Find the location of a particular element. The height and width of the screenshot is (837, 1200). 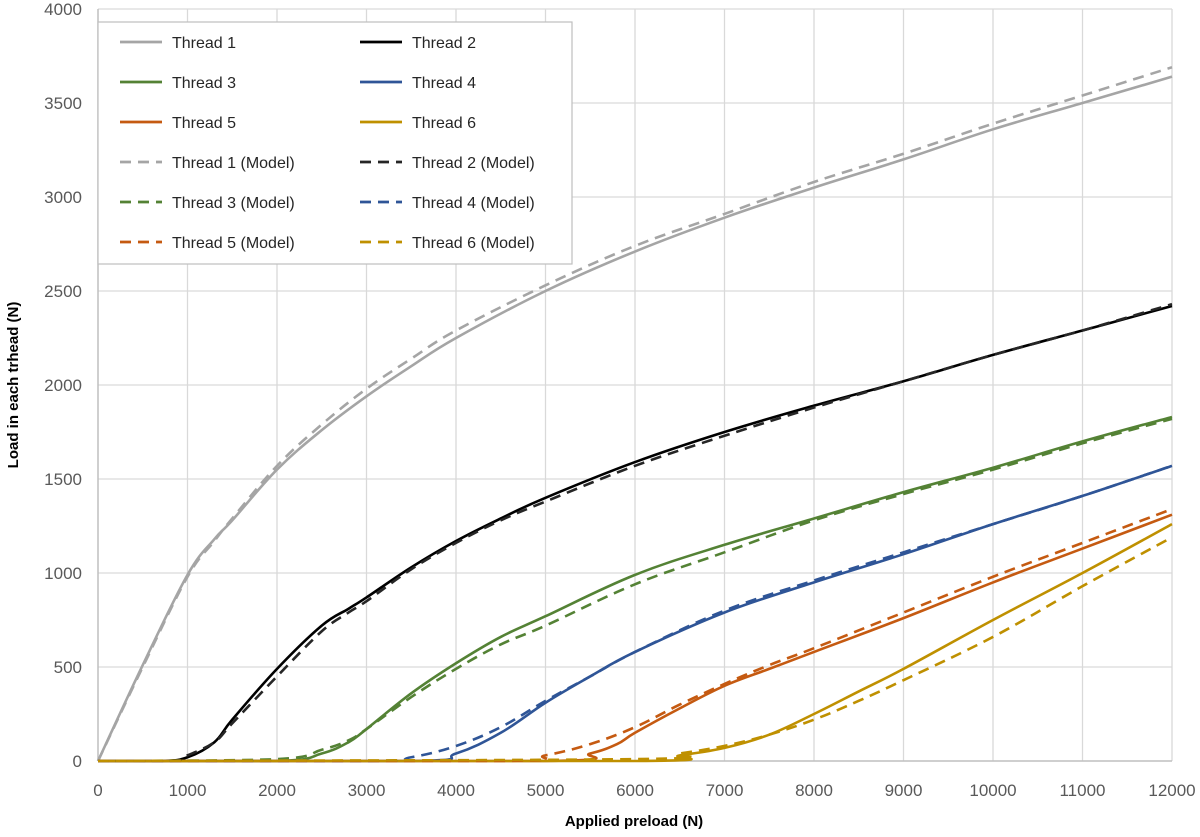

y-tick-label-8: 4000 is located at coordinates (63, 9).